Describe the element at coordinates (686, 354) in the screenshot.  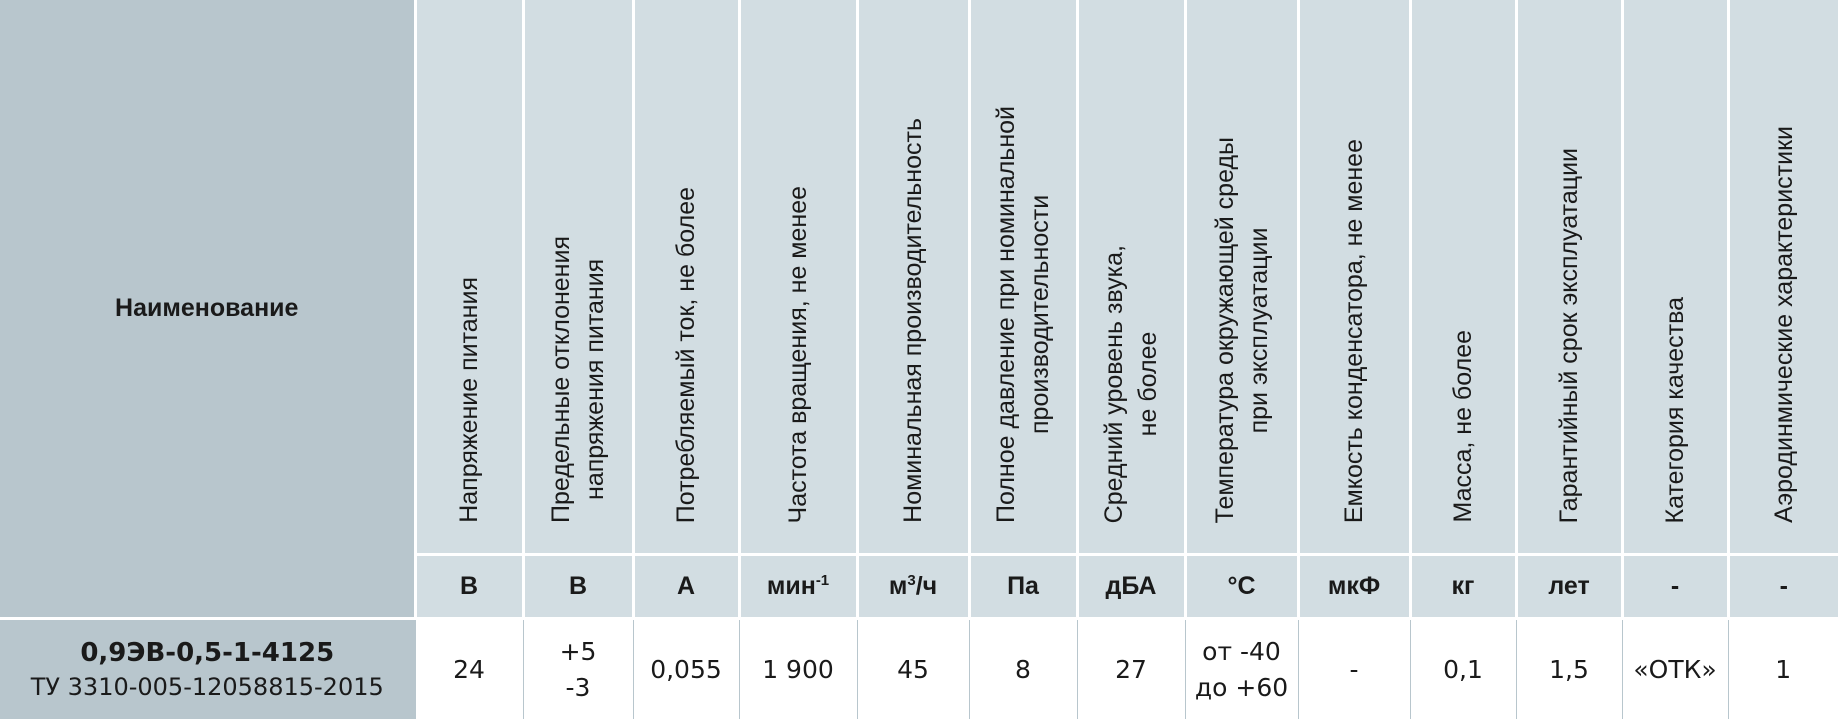
I see `header-line: Потребляемый ток, не более` at that location.